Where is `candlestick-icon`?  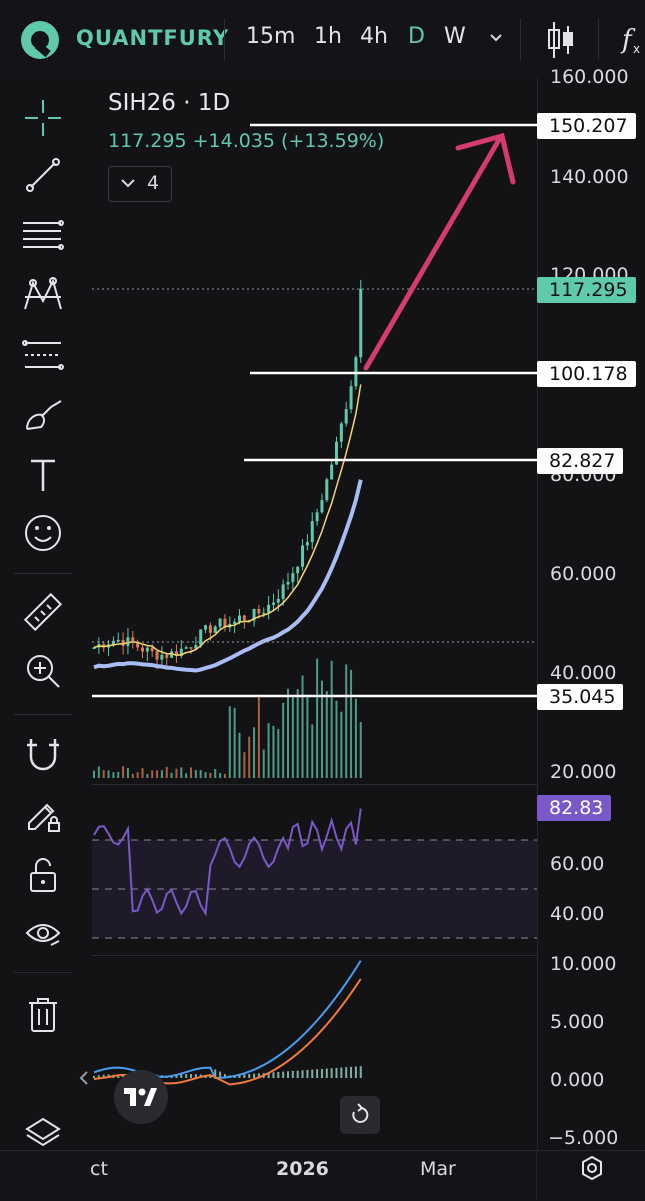
candlestick-icon is located at coordinates (561, 40).